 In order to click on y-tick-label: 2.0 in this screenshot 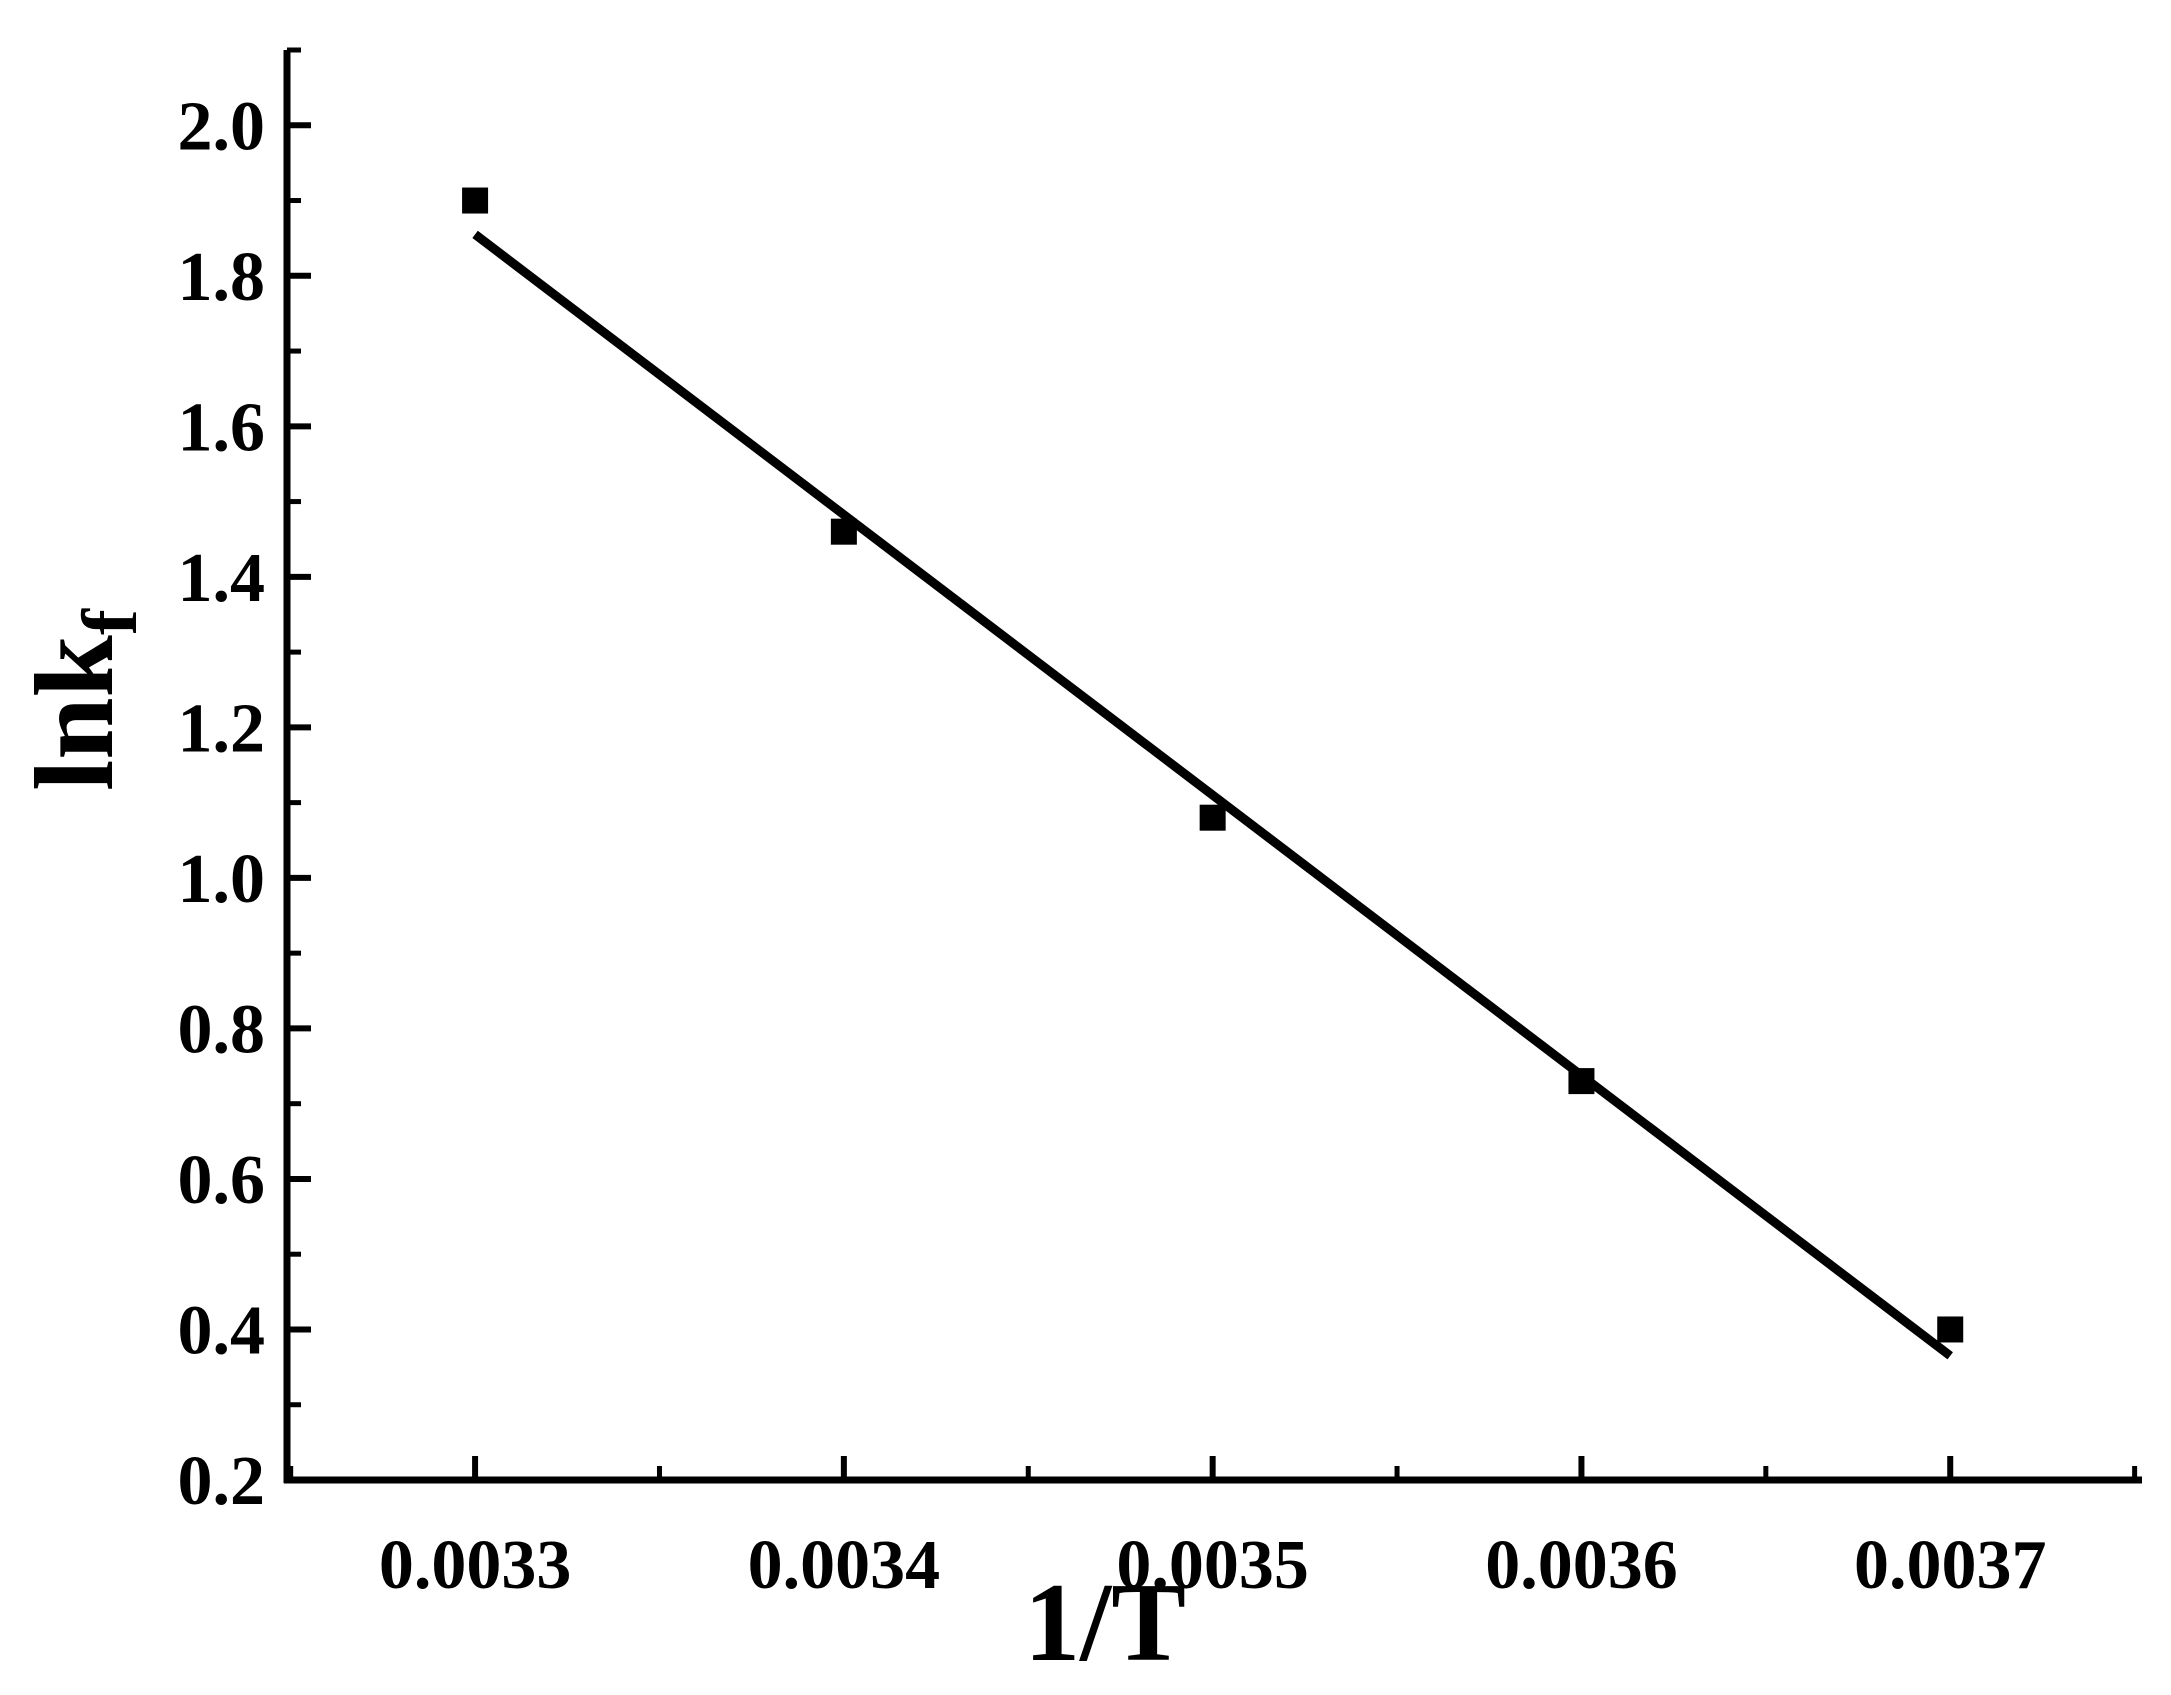, I will do `click(222, 126)`.